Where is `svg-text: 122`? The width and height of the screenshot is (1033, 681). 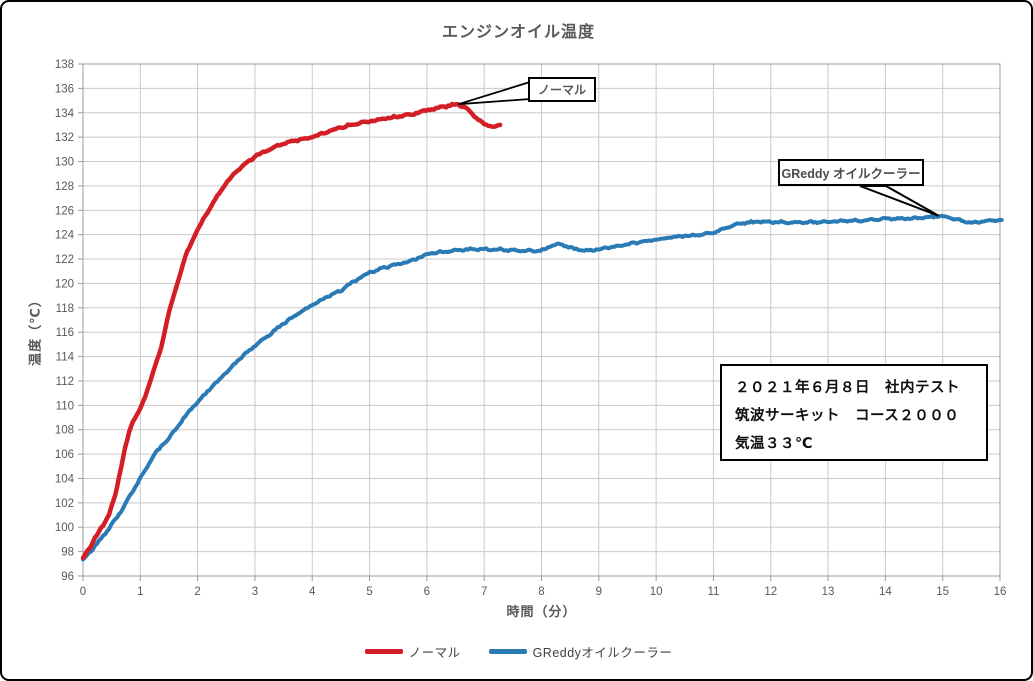
svg-text: 122 is located at coordinates (64, 260).